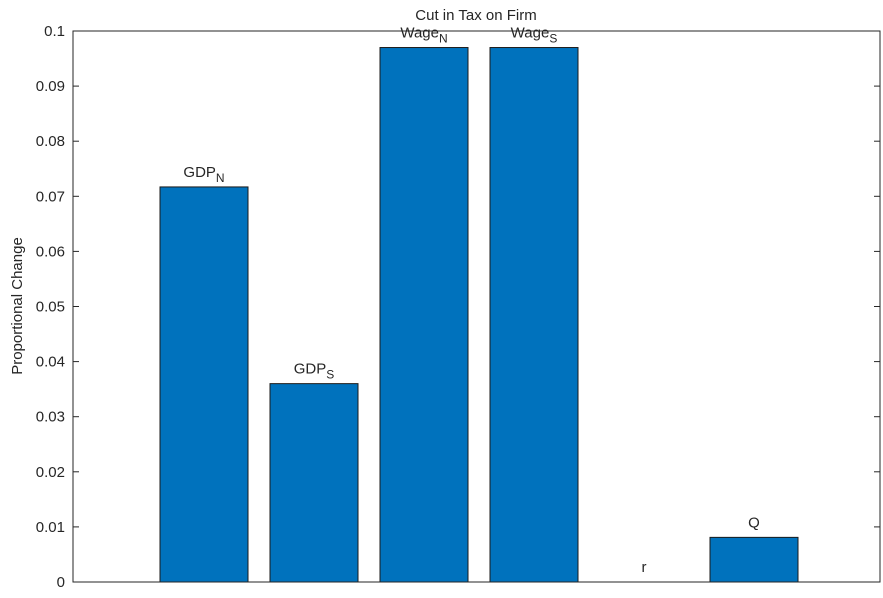 The height and width of the screenshot is (598, 883). I want to click on bar-label: Q, so click(754, 522).